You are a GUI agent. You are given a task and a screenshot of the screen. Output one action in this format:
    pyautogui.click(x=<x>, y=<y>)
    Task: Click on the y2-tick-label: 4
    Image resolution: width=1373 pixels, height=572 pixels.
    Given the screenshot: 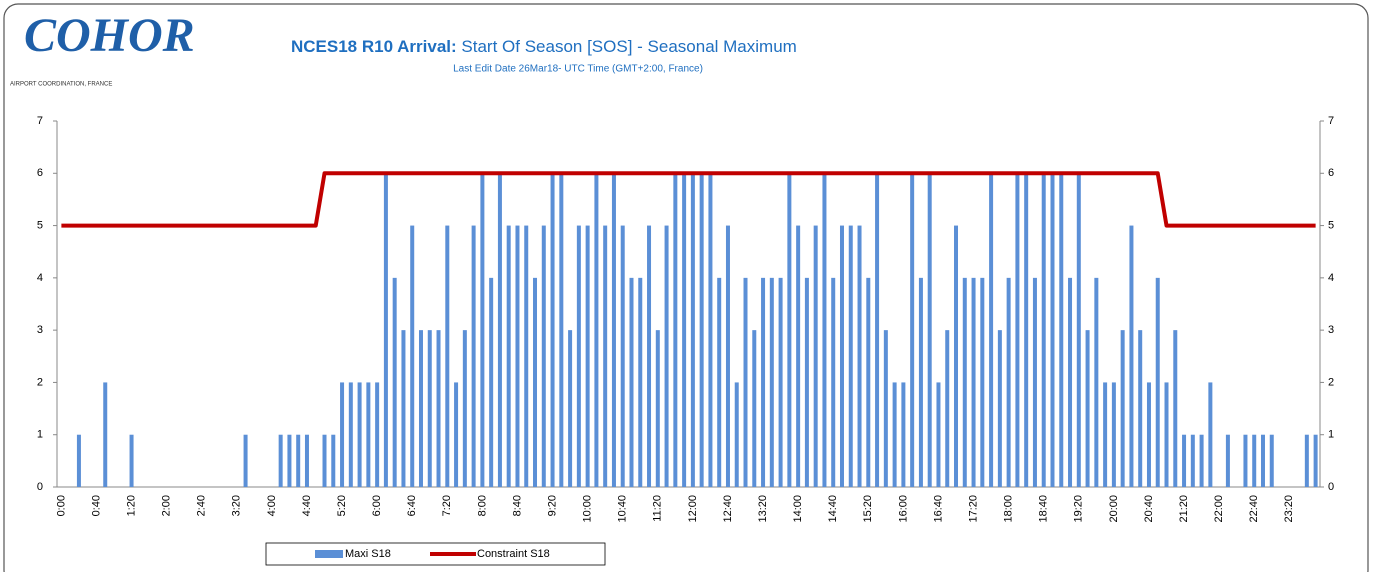 What is the action you would take?
    pyautogui.click(x=1331, y=278)
    